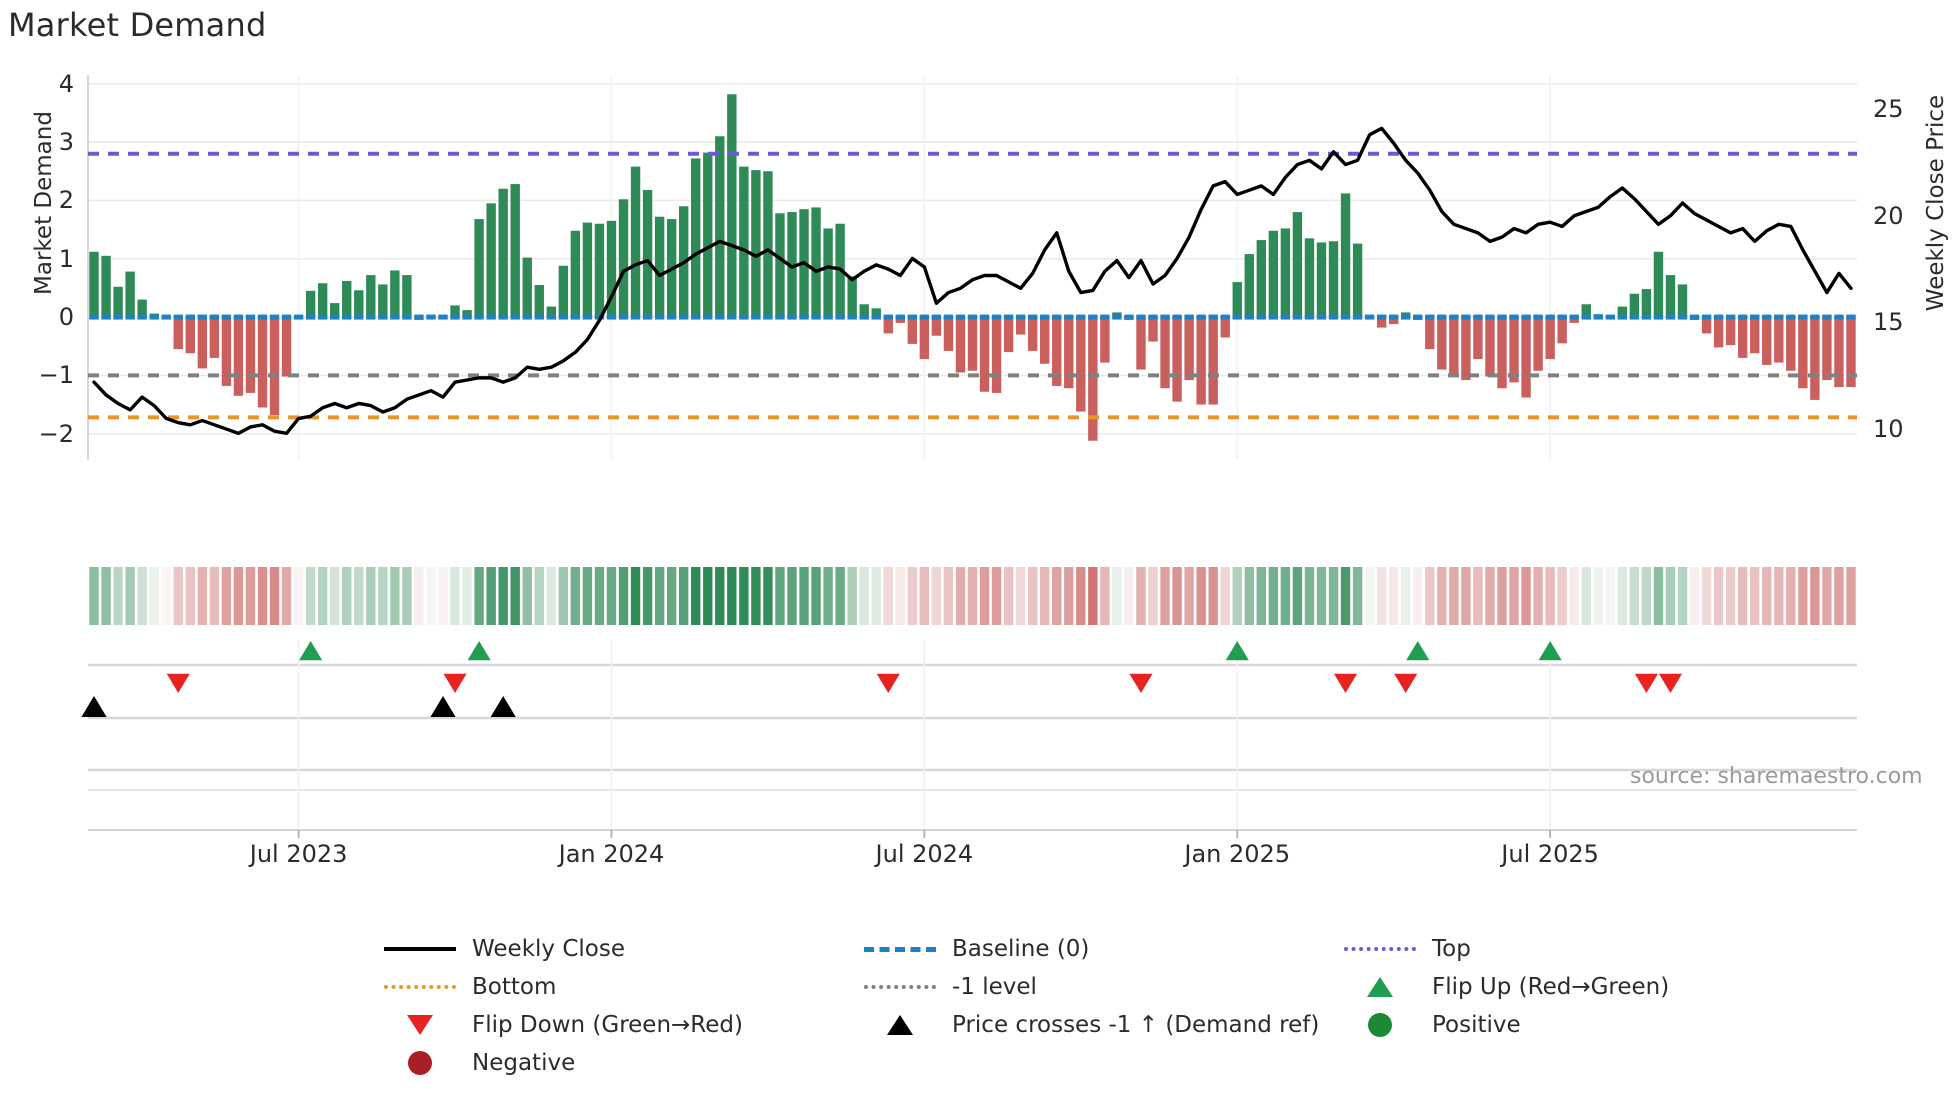  What do you see at coordinates (620, 949) in the screenshot?
I see `legend-item: Weekly Close` at bounding box center [620, 949].